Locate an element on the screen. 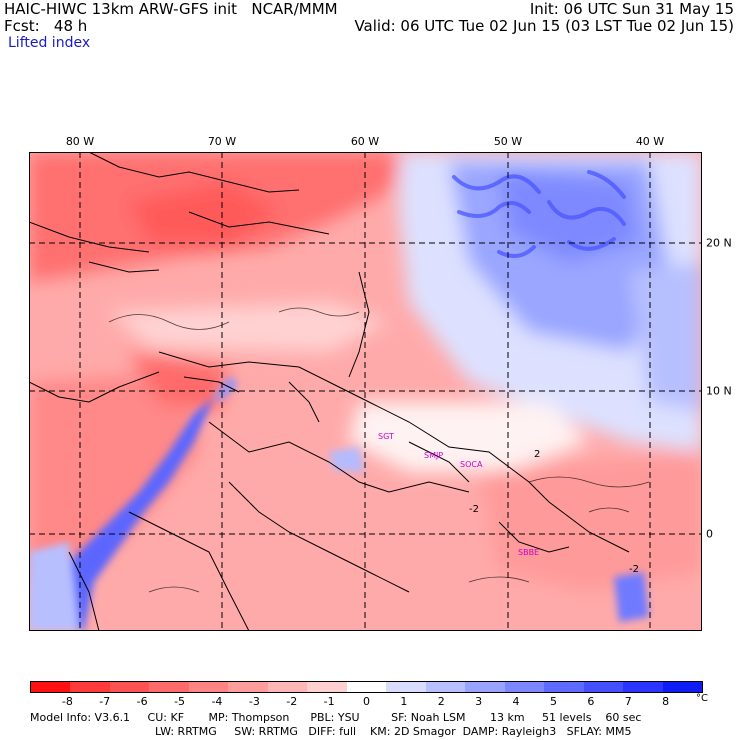 The image size is (740, 740). colorbar-tick-label: 1 is located at coordinates (404, 701).